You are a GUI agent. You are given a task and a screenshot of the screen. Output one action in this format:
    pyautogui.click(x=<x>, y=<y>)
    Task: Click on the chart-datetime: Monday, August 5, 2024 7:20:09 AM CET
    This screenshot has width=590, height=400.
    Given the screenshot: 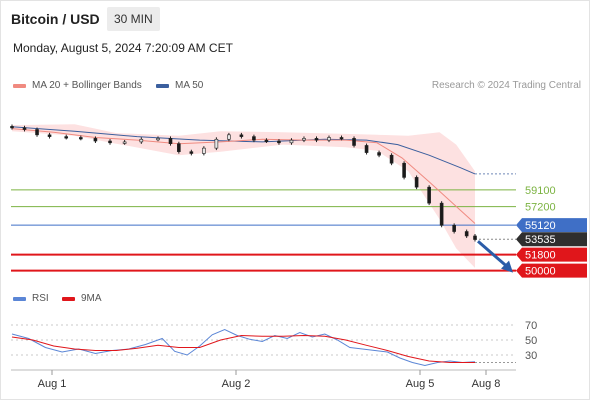 What is the action you would take?
    pyautogui.click(x=123, y=48)
    